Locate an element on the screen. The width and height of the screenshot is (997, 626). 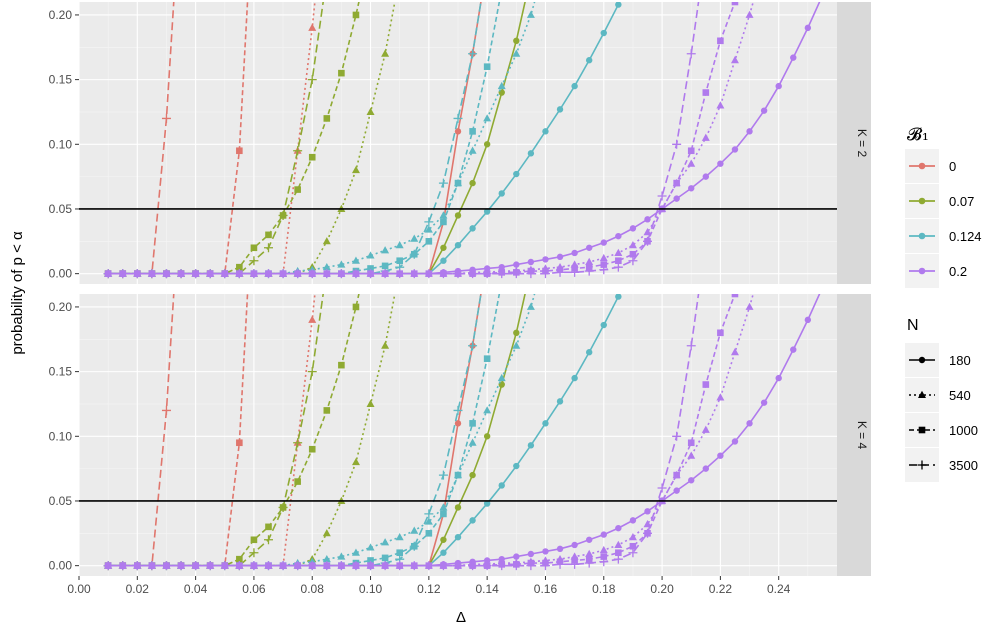
y-tick-label: 0.20 is located at coordinates (61, 15).